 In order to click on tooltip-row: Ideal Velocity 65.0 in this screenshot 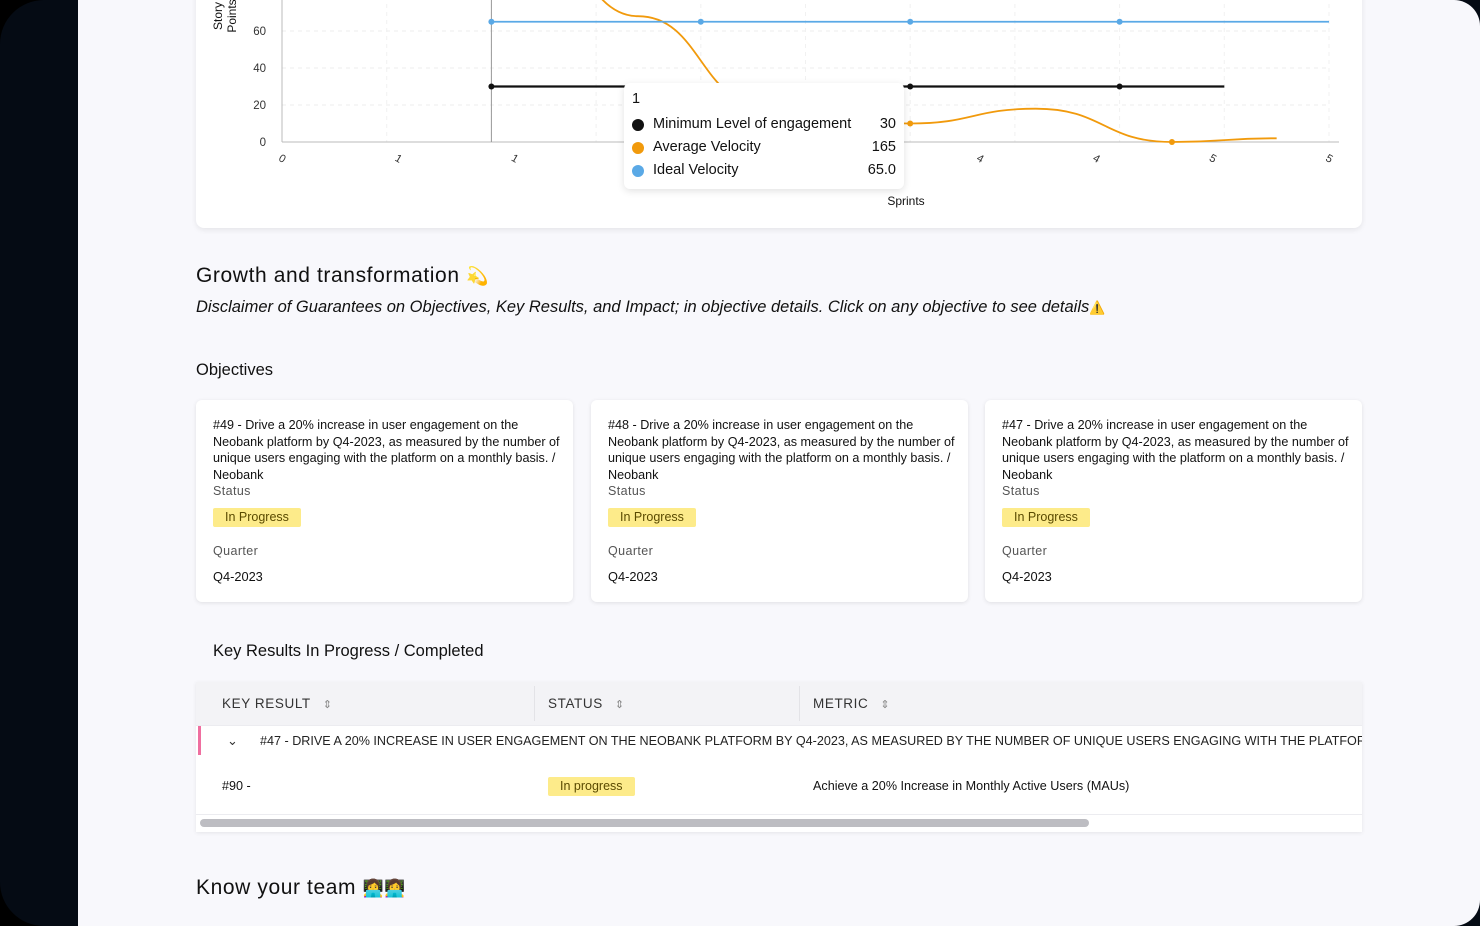, I will do `click(764, 170)`.